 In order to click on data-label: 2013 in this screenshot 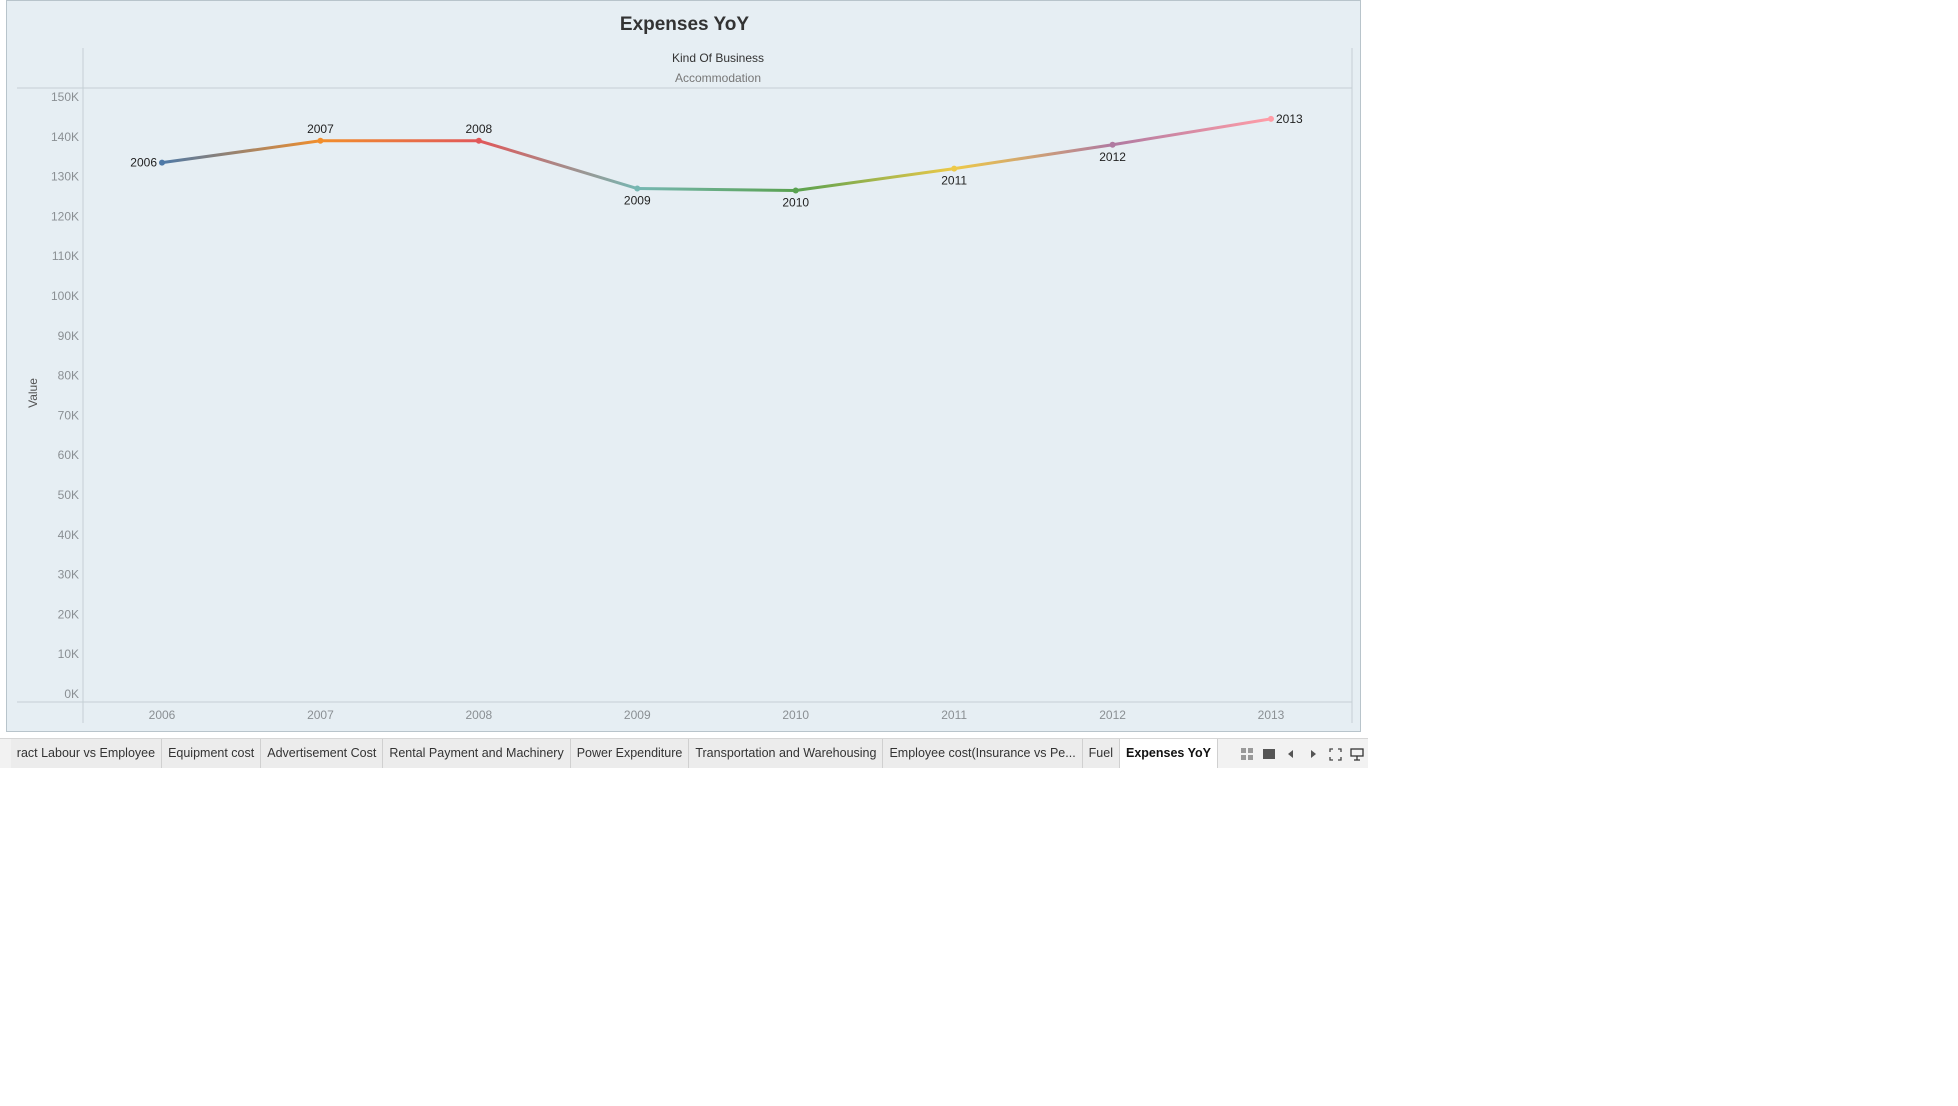, I will do `click(1289, 119)`.